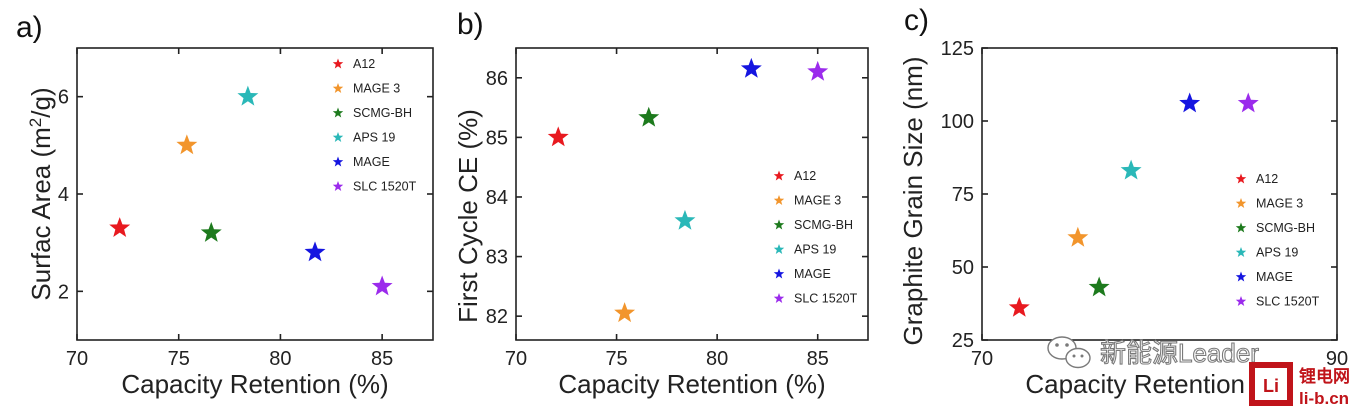 Image resolution: width=1363 pixels, height=411 pixels. What do you see at coordinates (497, 317) in the screenshot?
I see `y-tick-label: 82` at bounding box center [497, 317].